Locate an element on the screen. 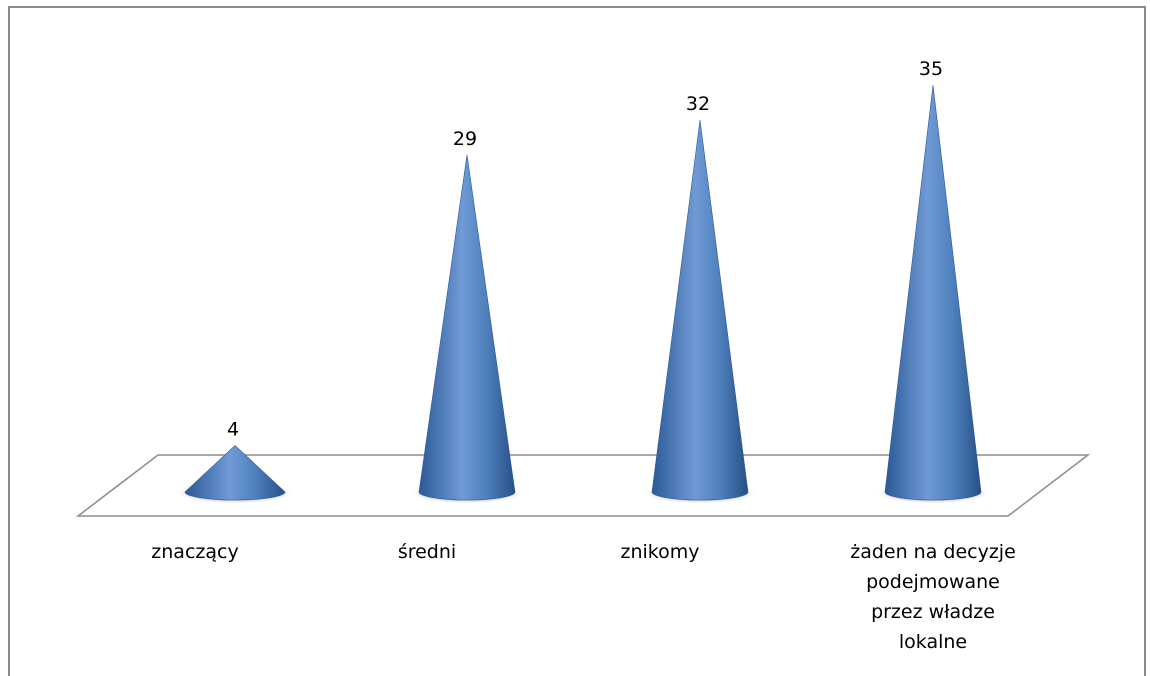 The height and width of the screenshot is (676, 1150). data-label: 4 is located at coordinates (233, 429).